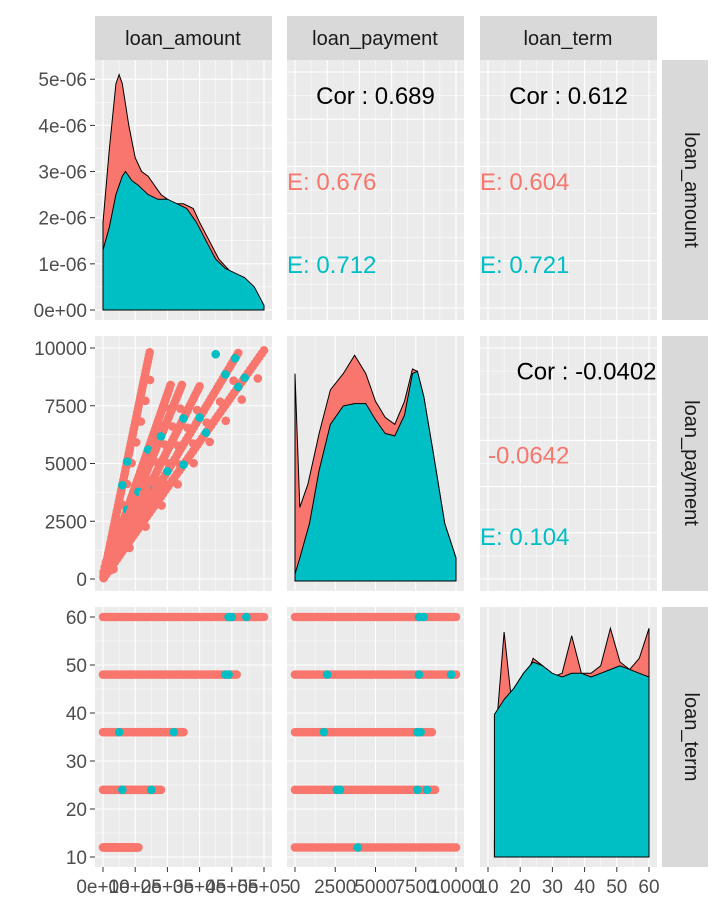  What do you see at coordinates (263, 887) in the screenshot?
I see `x-tick-label: 5e+05` at bounding box center [263, 887].